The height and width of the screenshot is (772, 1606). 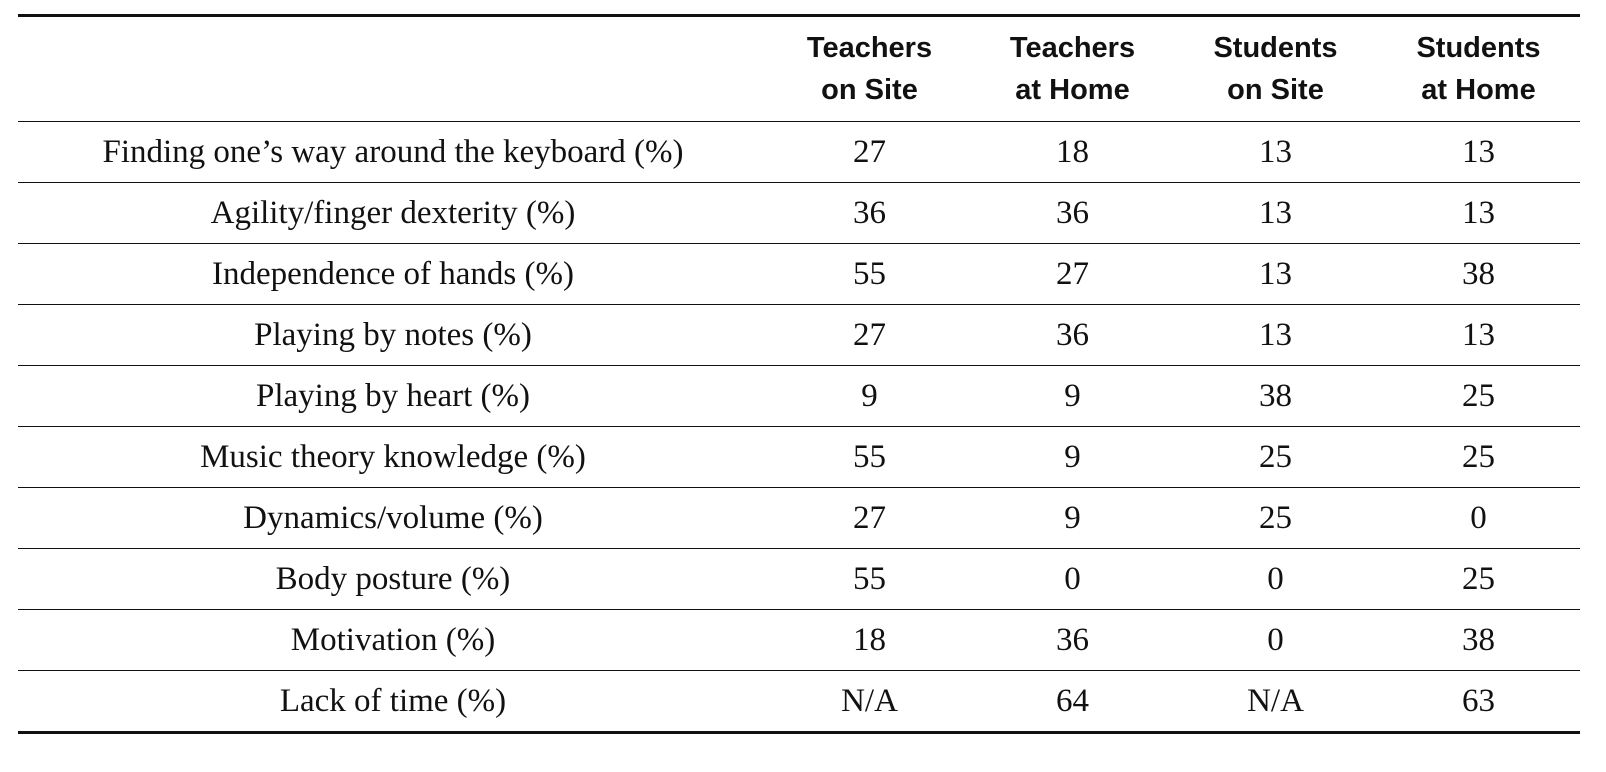 What do you see at coordinates (393, 335) in the screenshot?
I see `row-label: Playing by notes (%)` at bounding box center [393, 335].